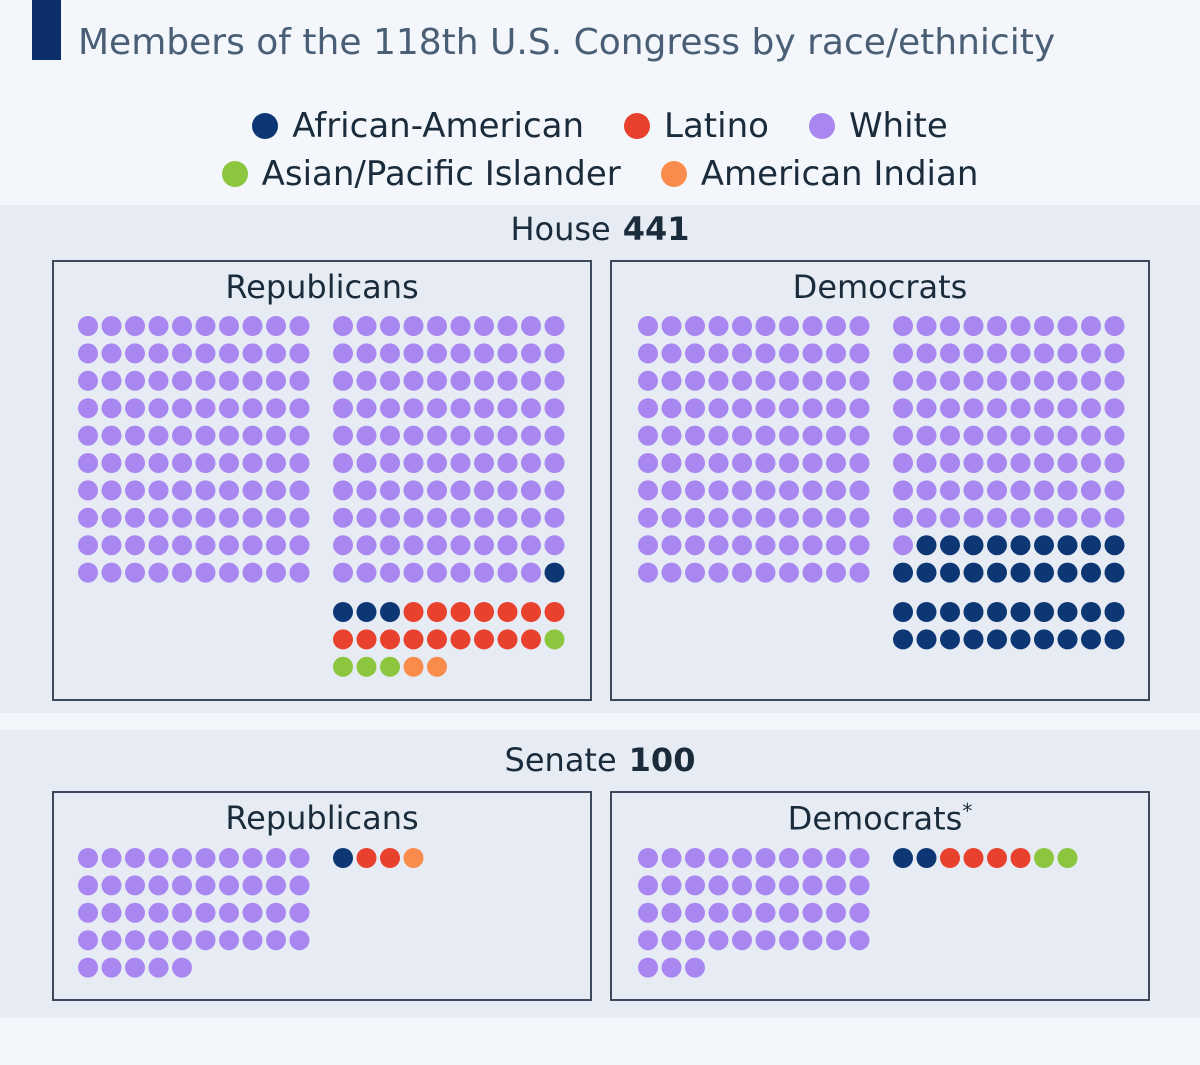 Image resolution: width=1200 pixels, height=1065 pixels. Describe the element at coordinates (1044, 858) in the screenshot. I see `senate-dem-dot-asian-pacific` at that location.